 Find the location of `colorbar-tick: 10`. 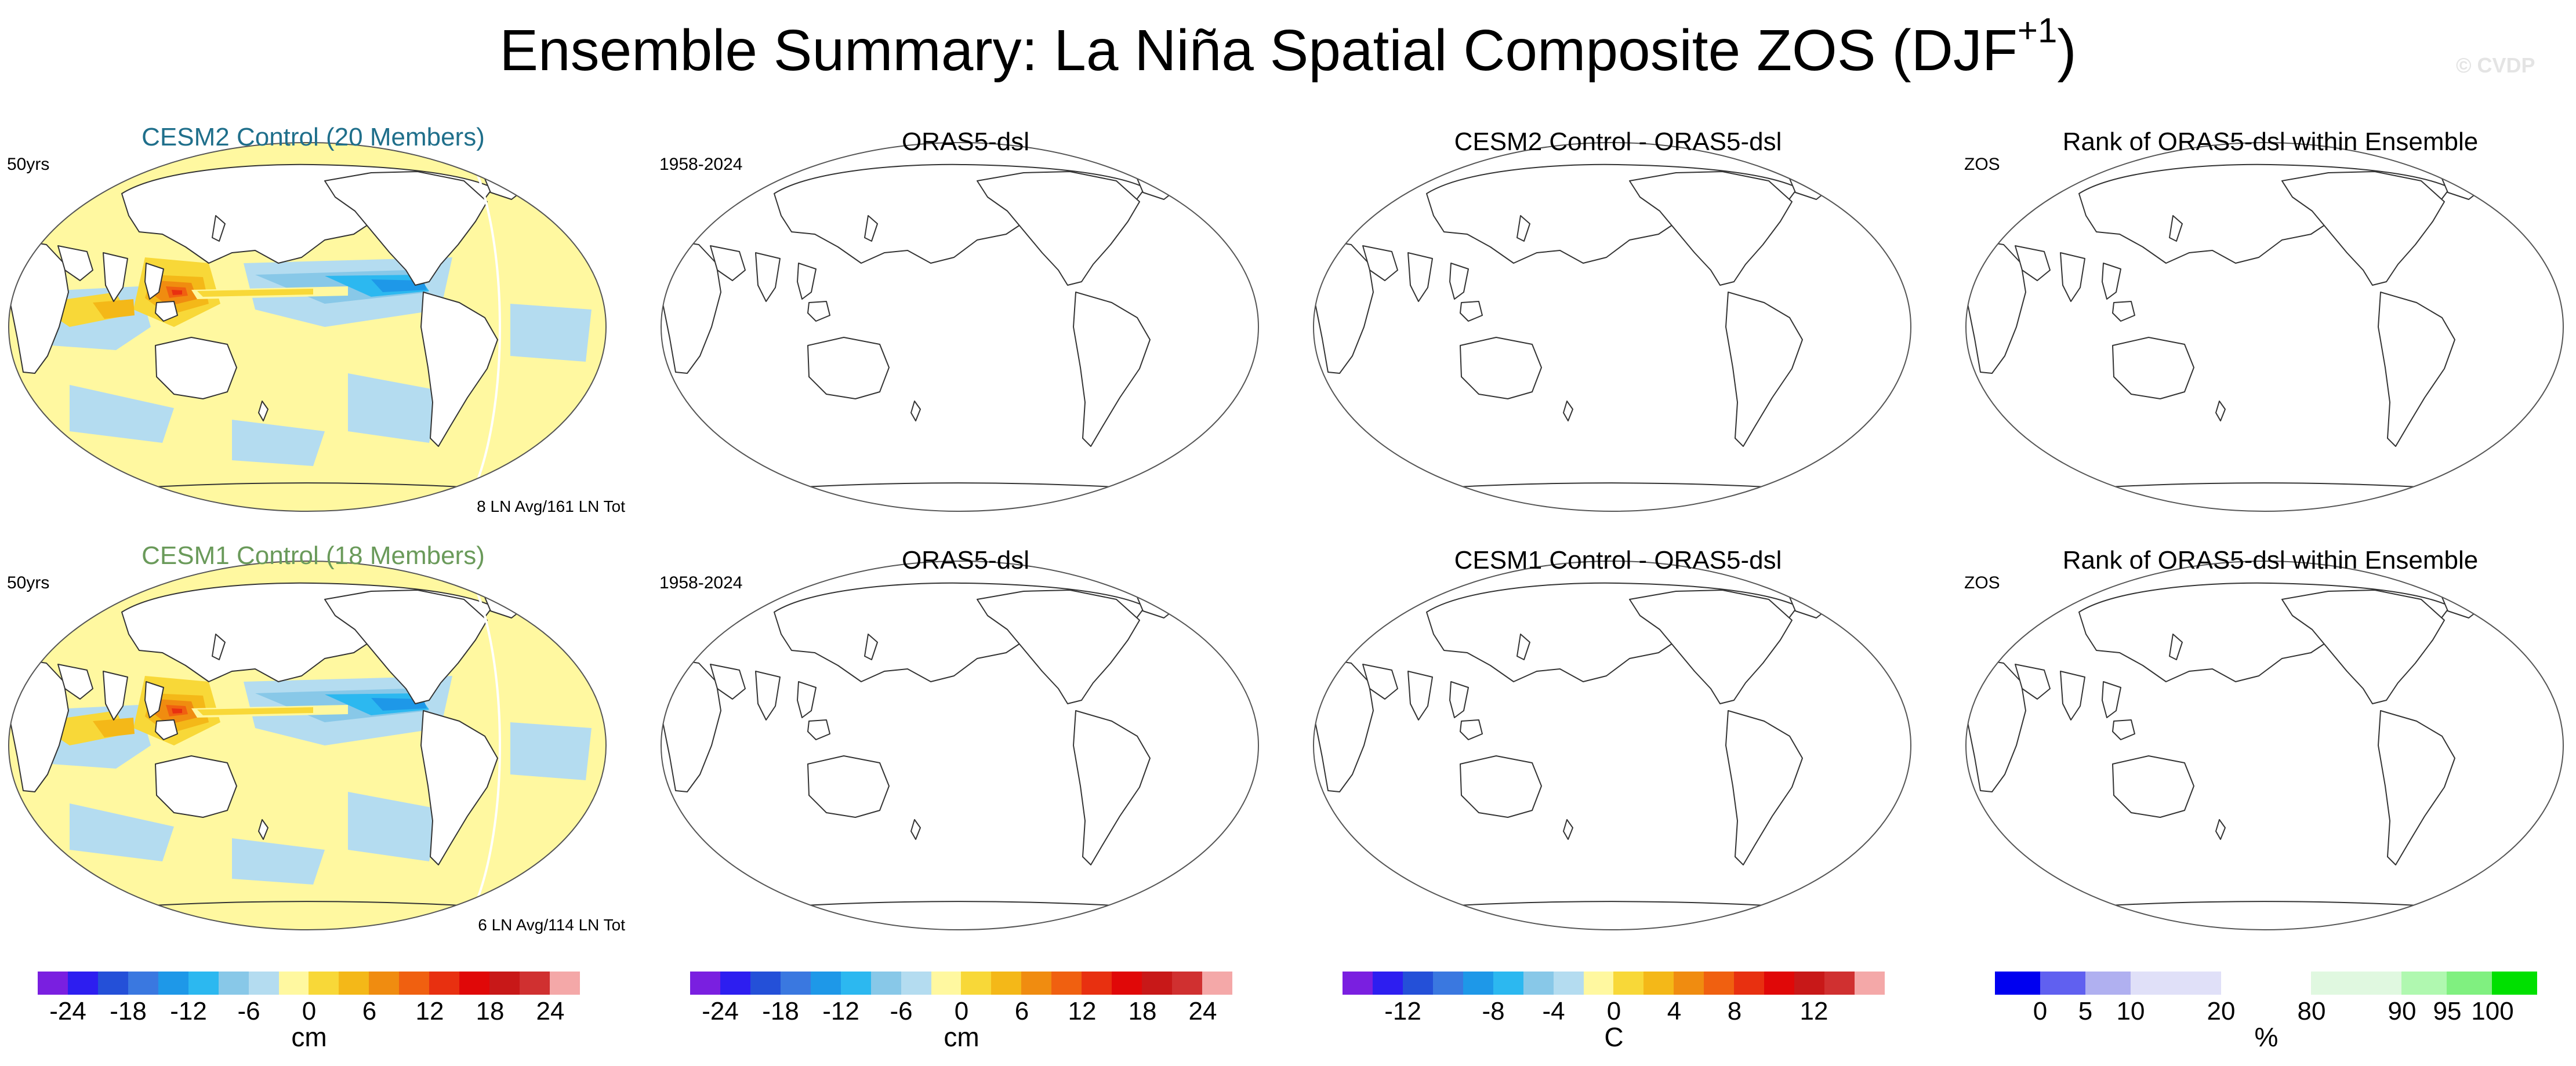

colorbar-tick: 10 is located at coordinates (2130, 1011).